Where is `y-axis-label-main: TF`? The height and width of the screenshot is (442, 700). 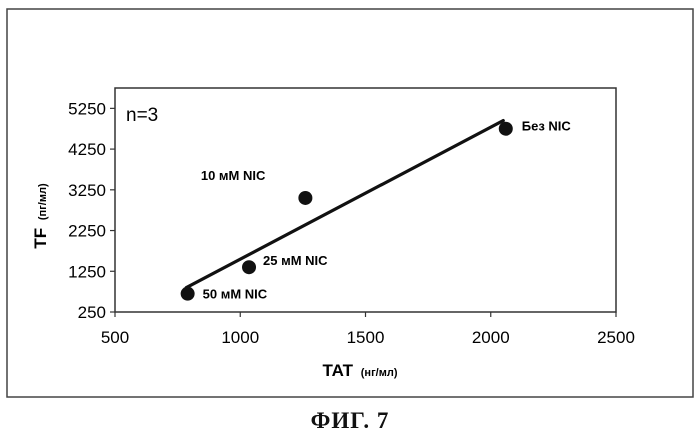
y-axis-label-main: TF is located at coordinates (40, 238).